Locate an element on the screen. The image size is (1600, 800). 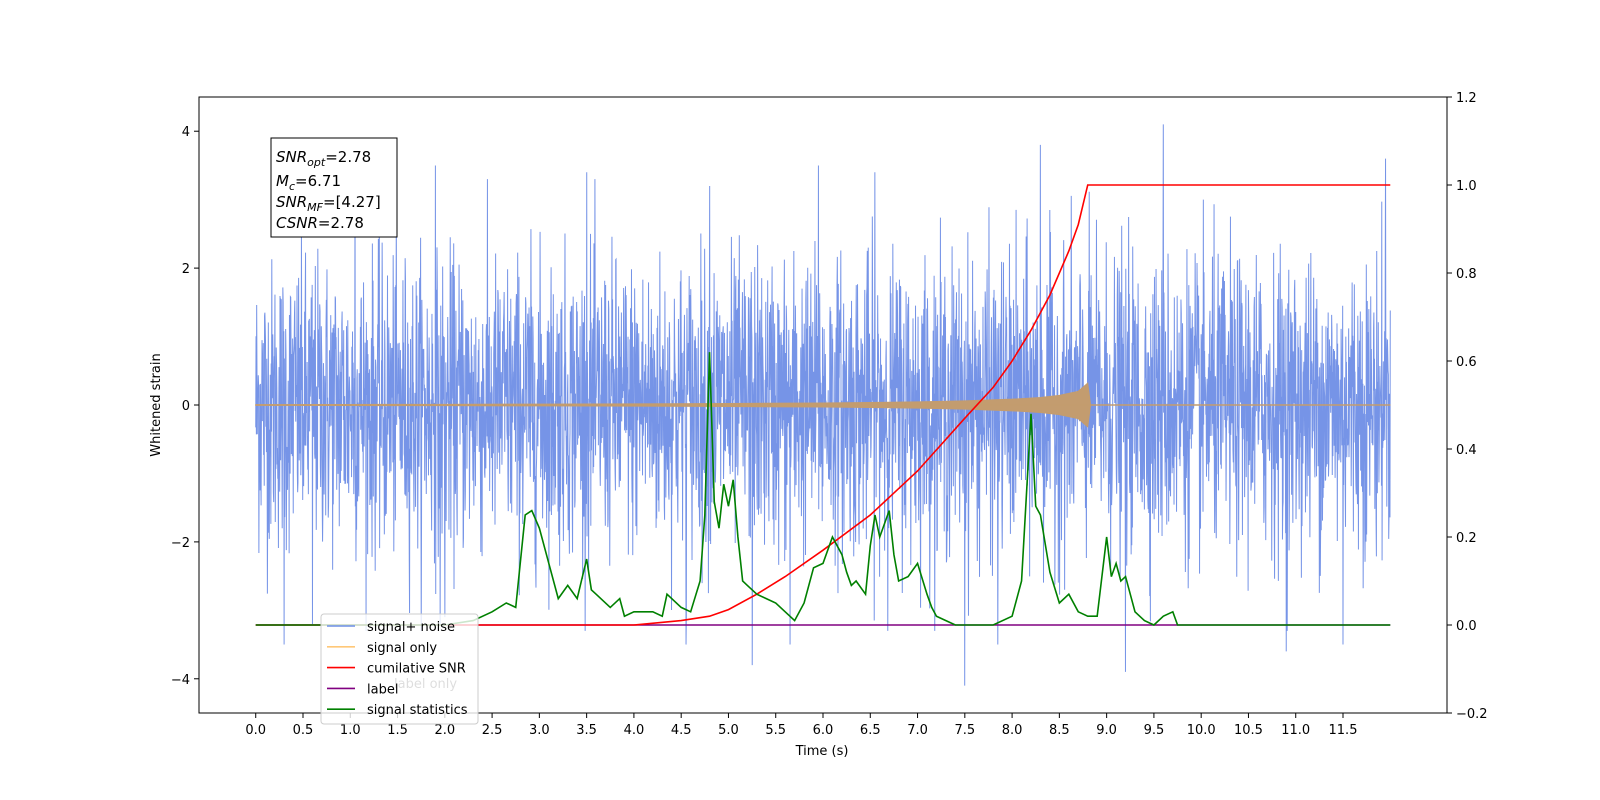
y2-tick-label: 0.6 is located at coordinates (1466, 362).